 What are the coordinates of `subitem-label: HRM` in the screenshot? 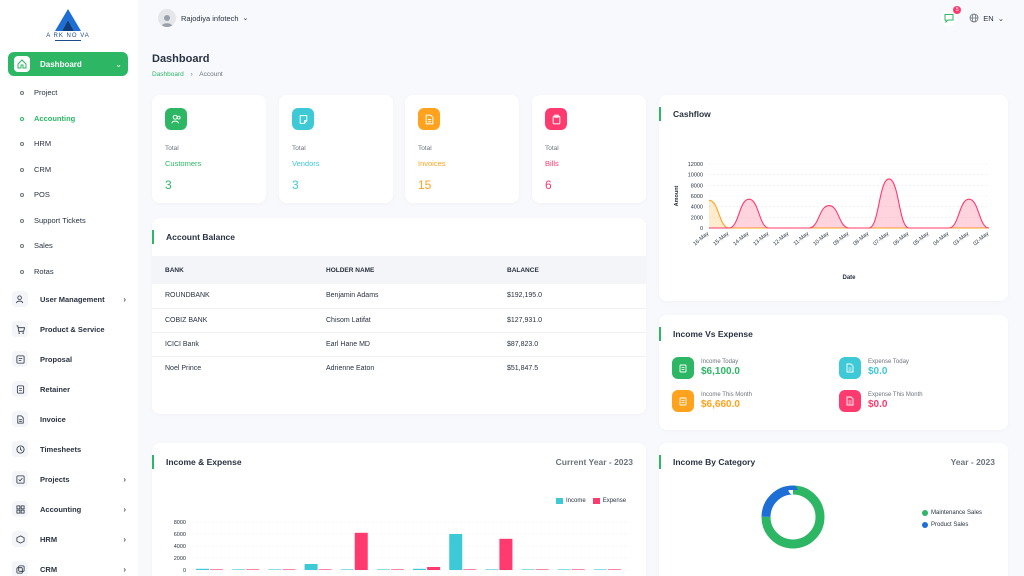 It's located at (43, 143).